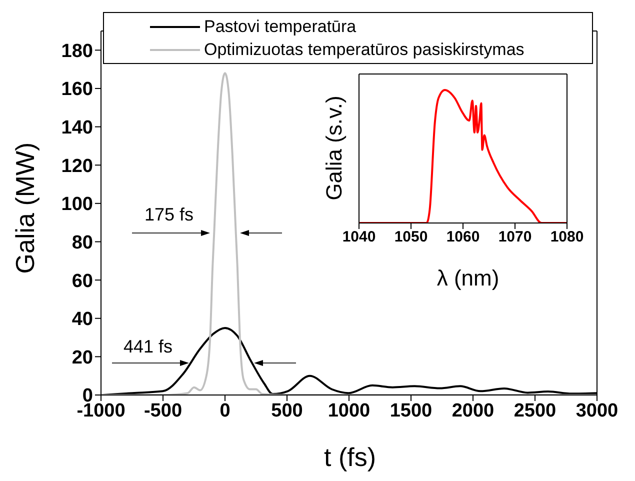 The image size is (635, 481). What do you see at coordinates (411, 237) in the screenshot?
I see `x-tick-label: 1050` at bounding box center [411, 237].